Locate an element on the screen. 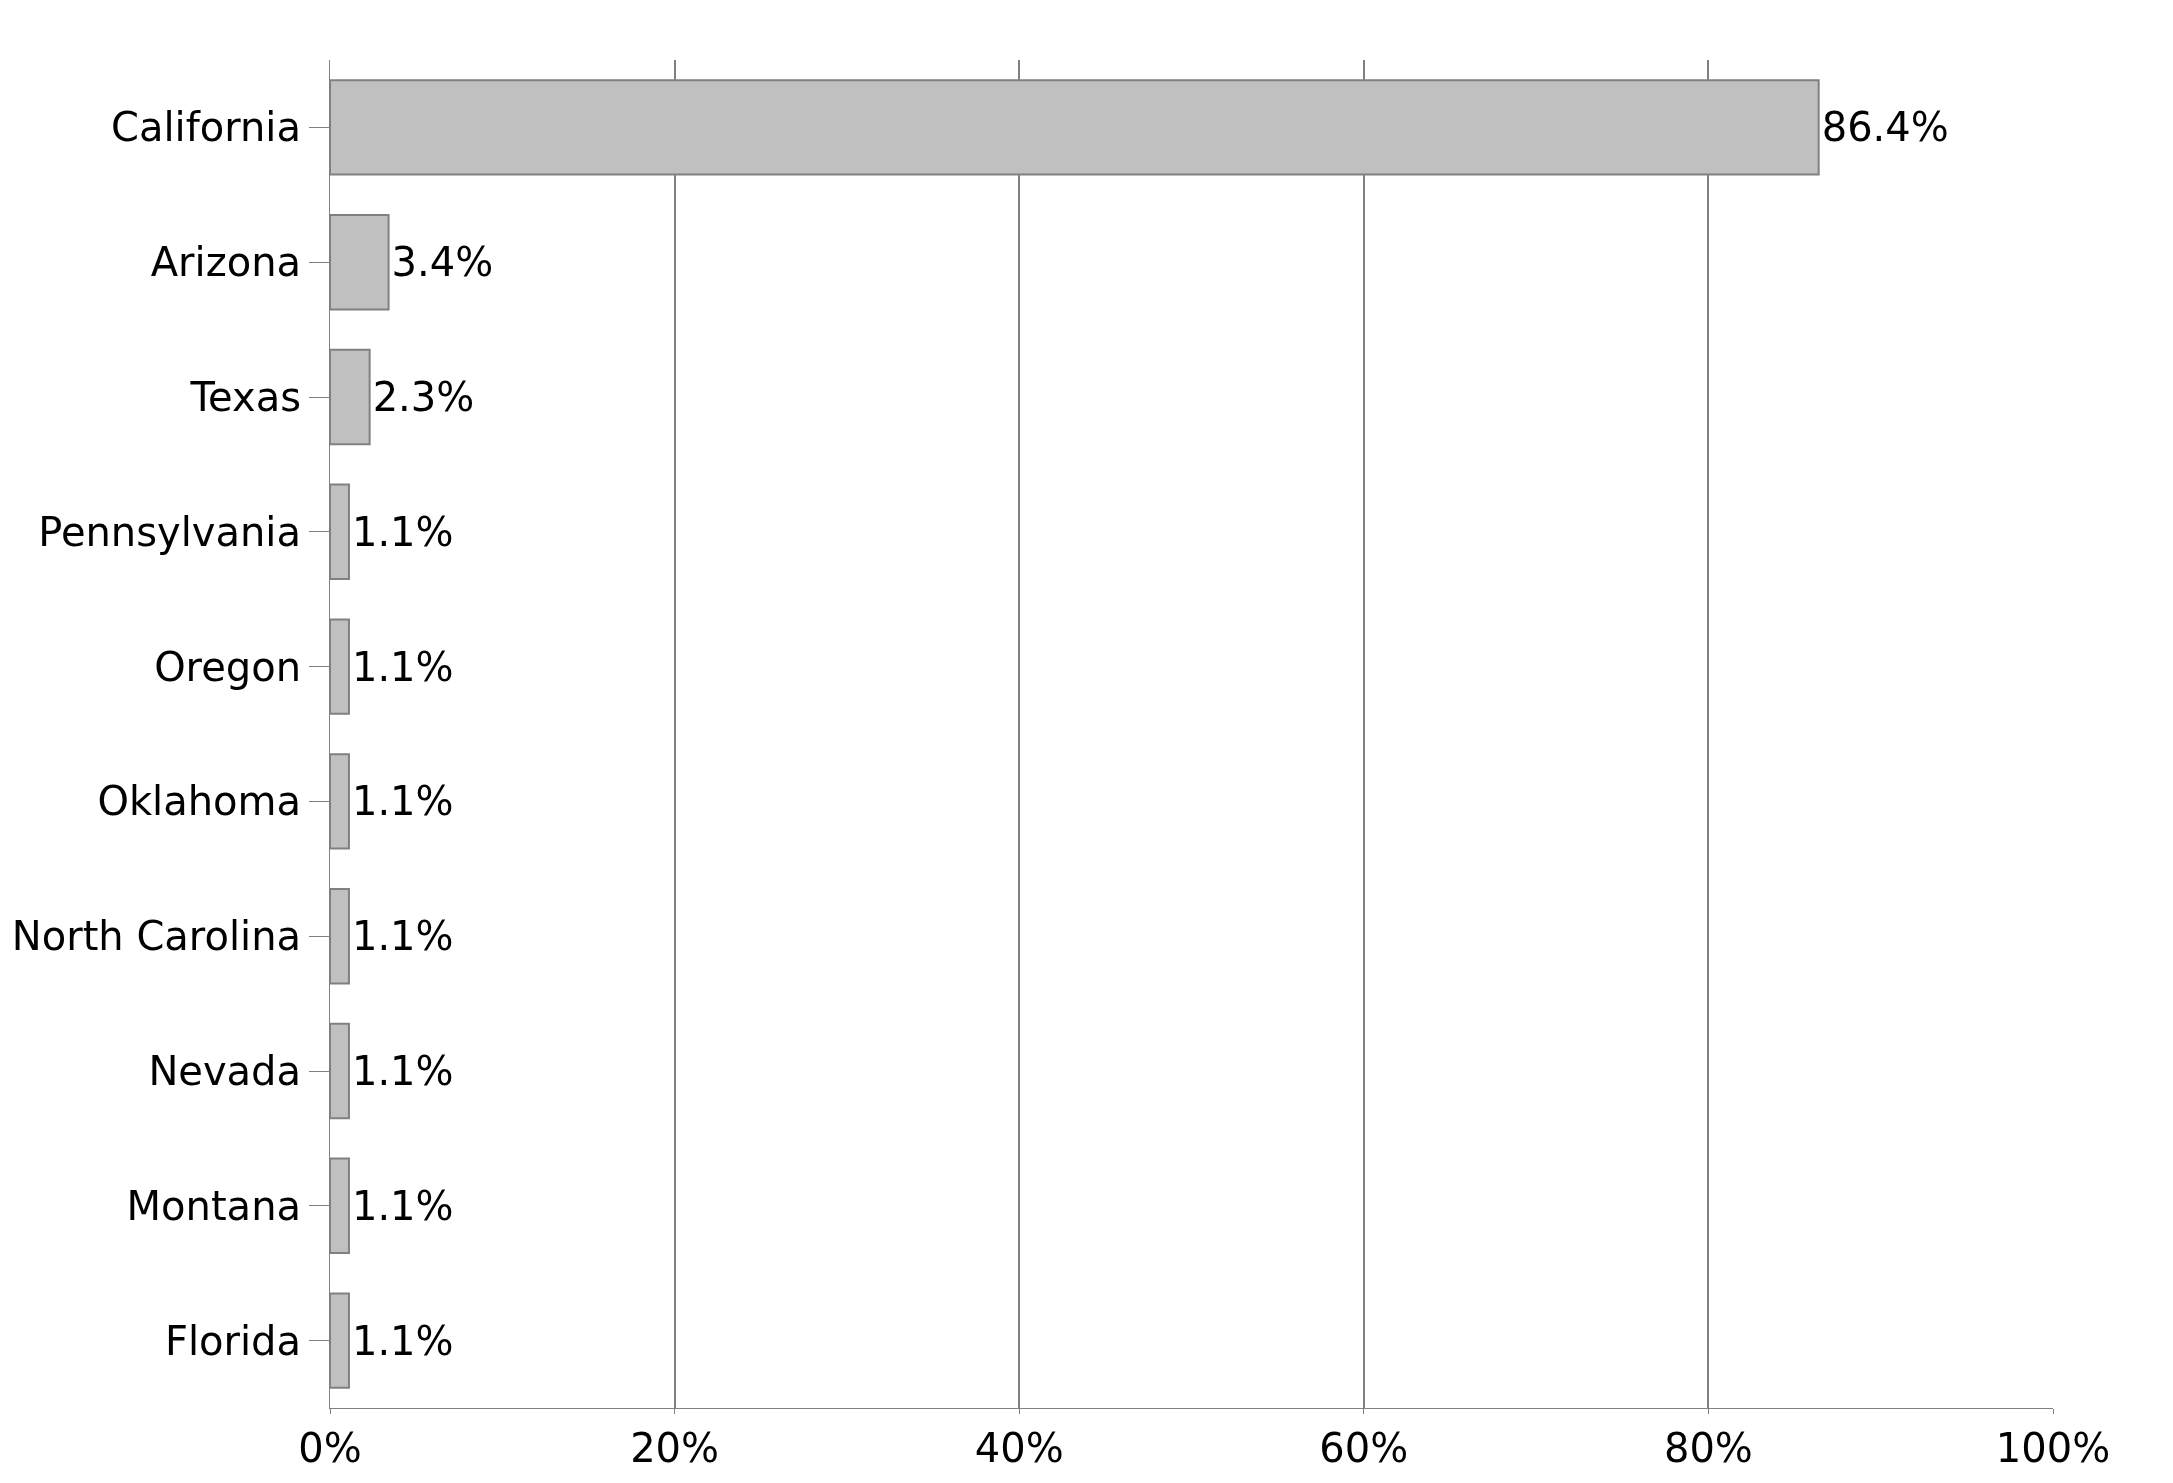  x-tick-label: 100% is located at coordinates (2053, 1448).